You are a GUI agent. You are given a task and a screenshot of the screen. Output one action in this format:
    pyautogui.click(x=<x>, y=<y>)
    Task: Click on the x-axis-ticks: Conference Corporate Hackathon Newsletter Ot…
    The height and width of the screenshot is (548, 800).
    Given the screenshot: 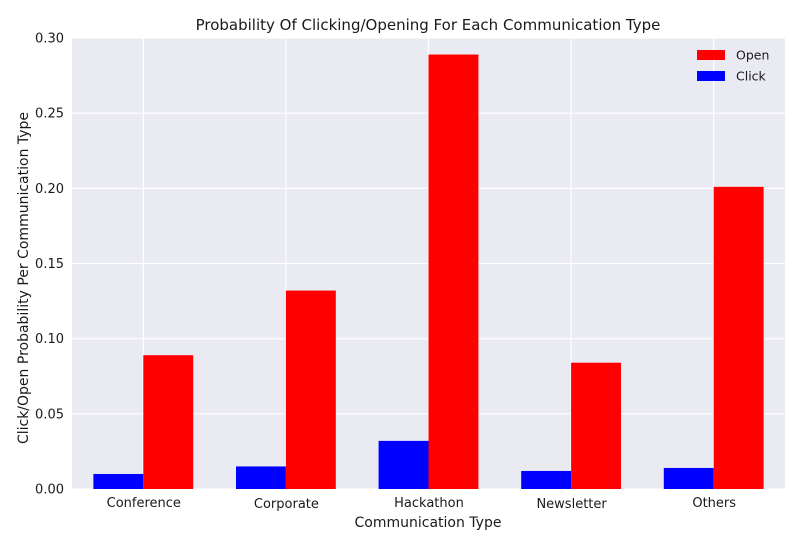 What is the action you would take?
    pyautogui.click(x=422, y=504)
    